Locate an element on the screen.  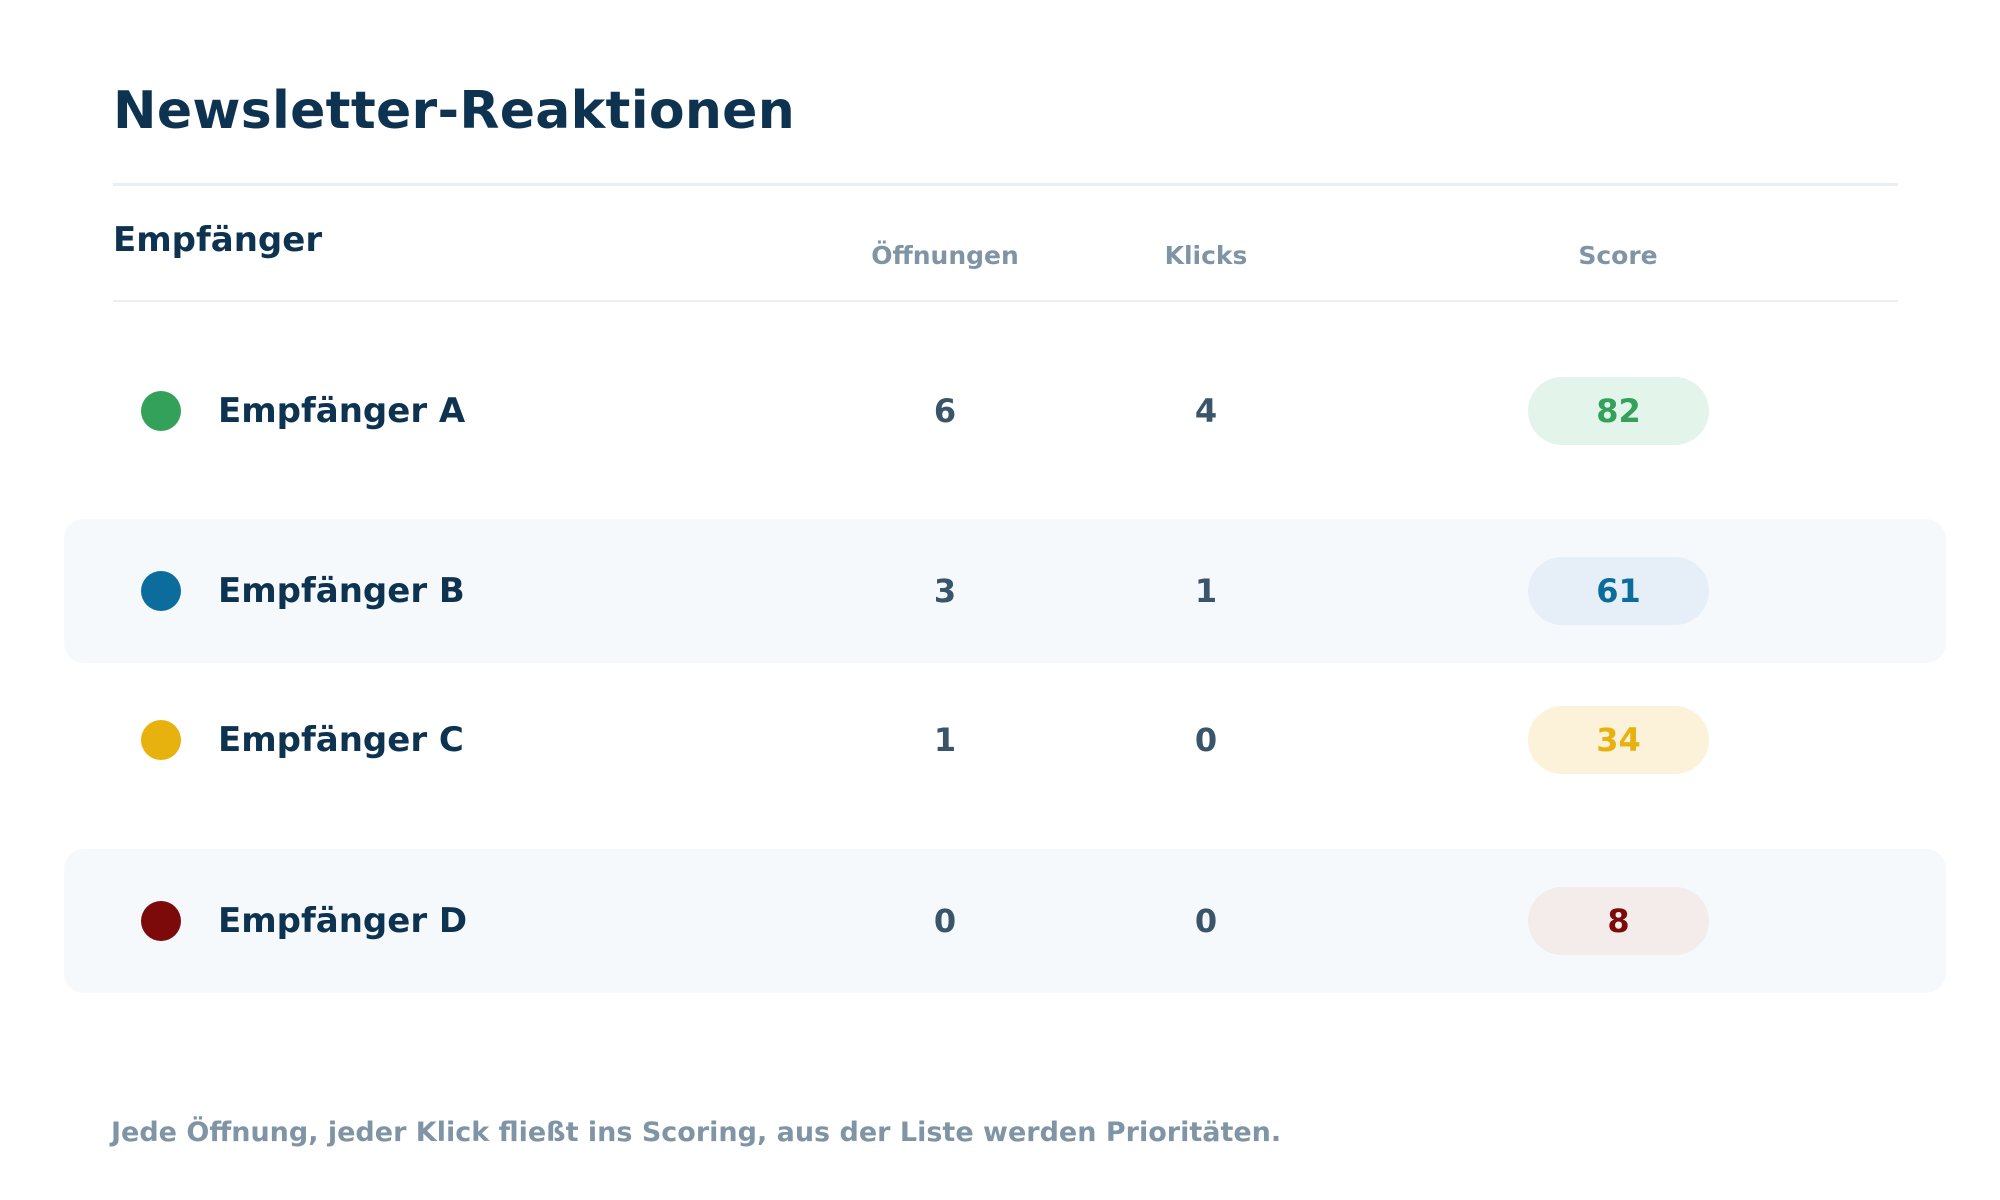
clicks-value: 1 is located at coordinates (1206, 591).